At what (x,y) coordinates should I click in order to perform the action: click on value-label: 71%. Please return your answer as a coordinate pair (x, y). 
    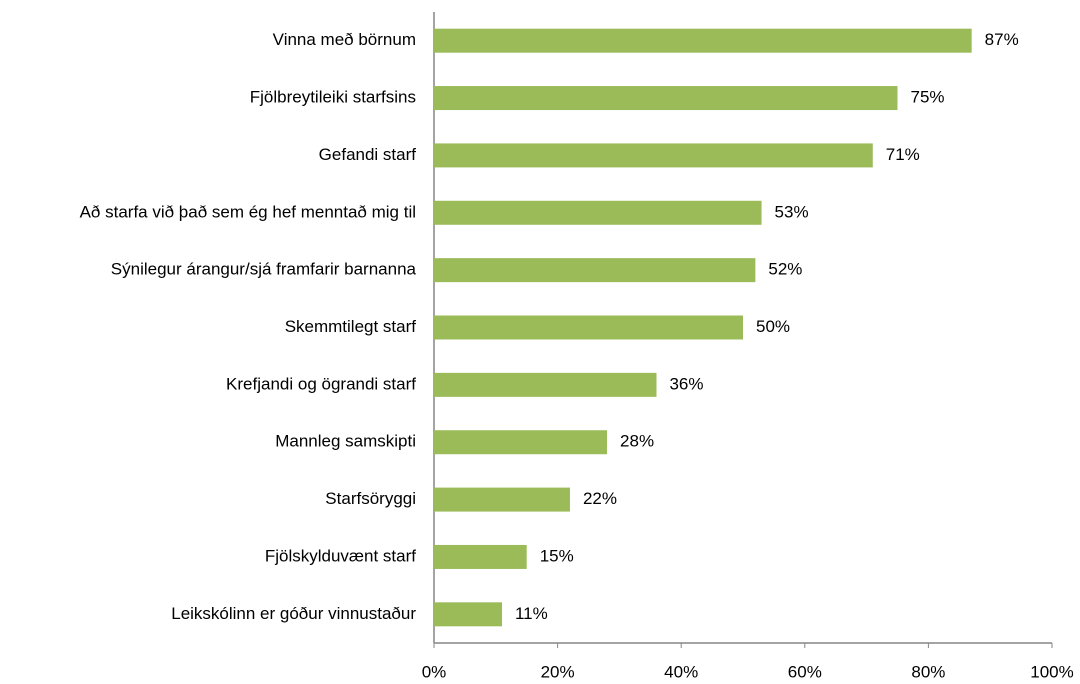
    Looking at the image, I should click on (903, 154).